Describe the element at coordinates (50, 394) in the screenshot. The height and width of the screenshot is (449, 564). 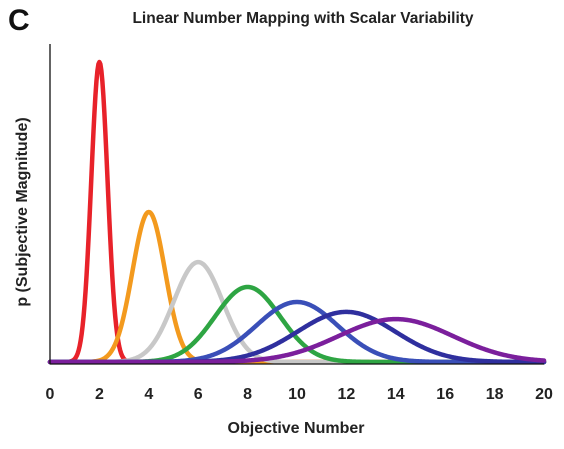
I see `x-tick-label: 0` at that location.